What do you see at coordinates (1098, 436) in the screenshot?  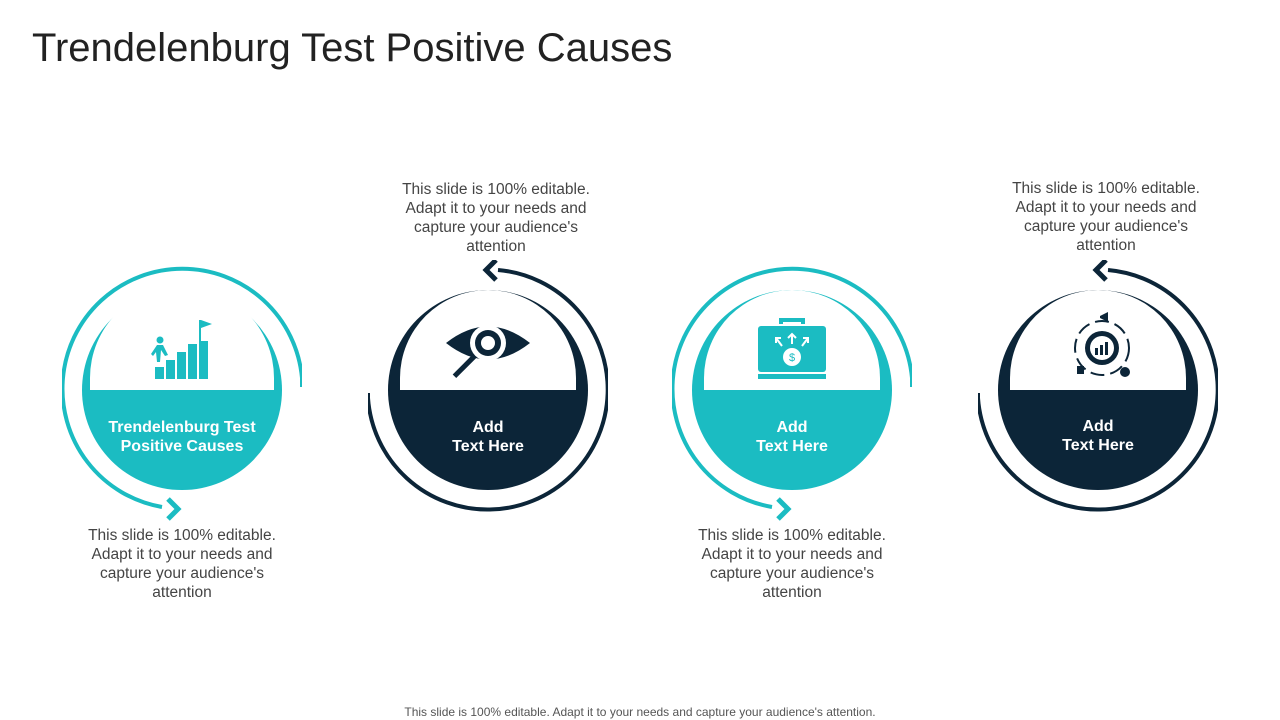 I see `step-4-label: Add Text Here` at bounding box center [1098, 436].